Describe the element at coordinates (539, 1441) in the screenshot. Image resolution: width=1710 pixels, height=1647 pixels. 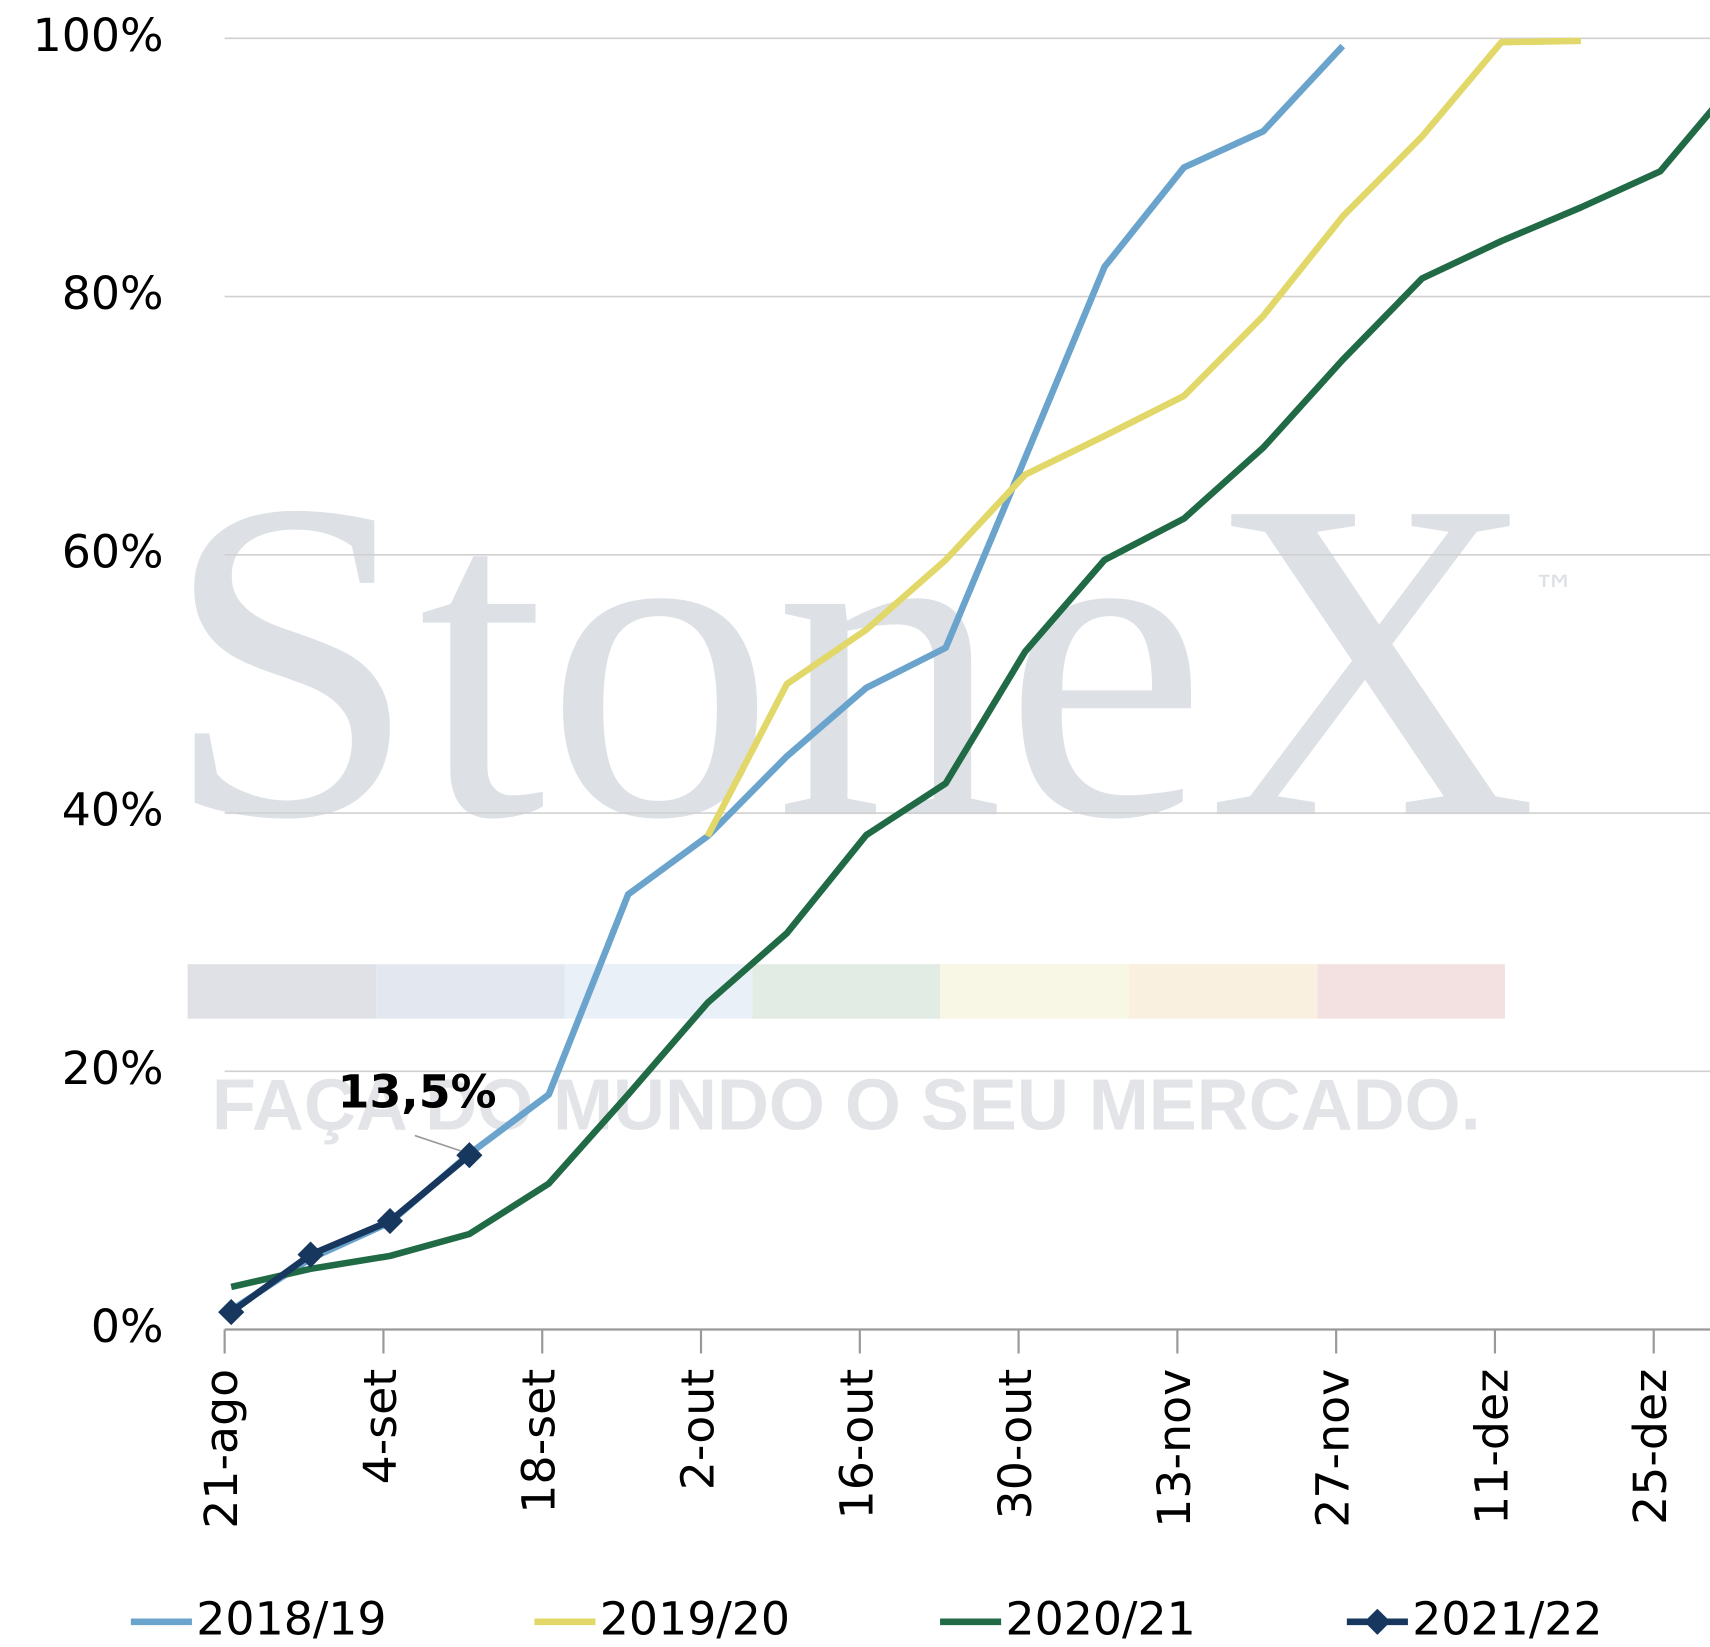
I see `x-tick-label: 18-set` at that location.